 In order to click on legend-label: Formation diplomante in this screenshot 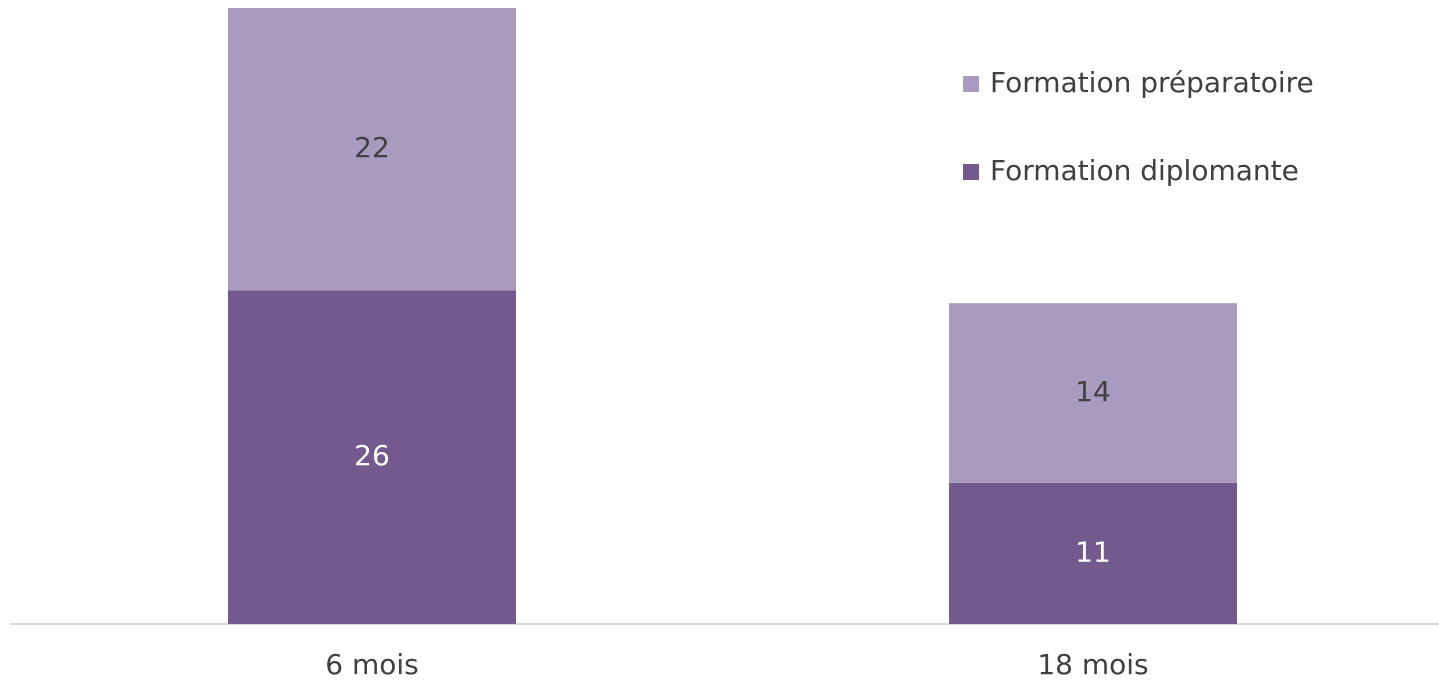, I will do `click(1144, 170)`.